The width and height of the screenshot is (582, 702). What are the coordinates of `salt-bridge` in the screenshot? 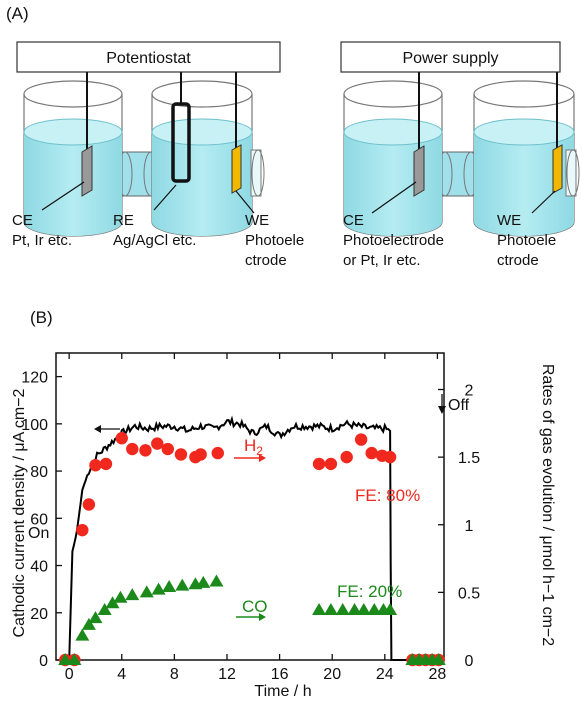 It's located at (138, 174).